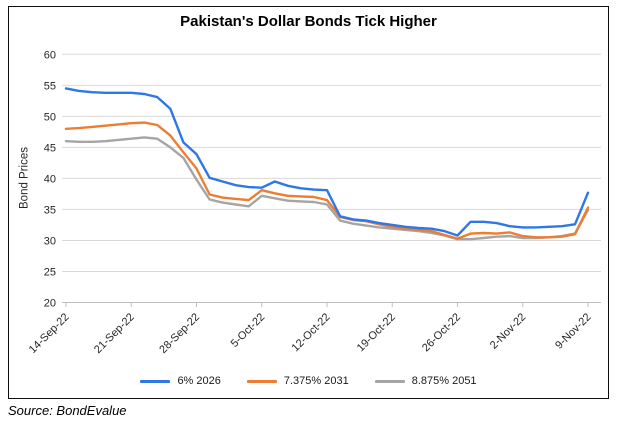 The width and height of the screenshot is (617, 426). Describe the element at coordinates (50, 55) in the screenshot. I see `y-tick-label: 60` at that location.